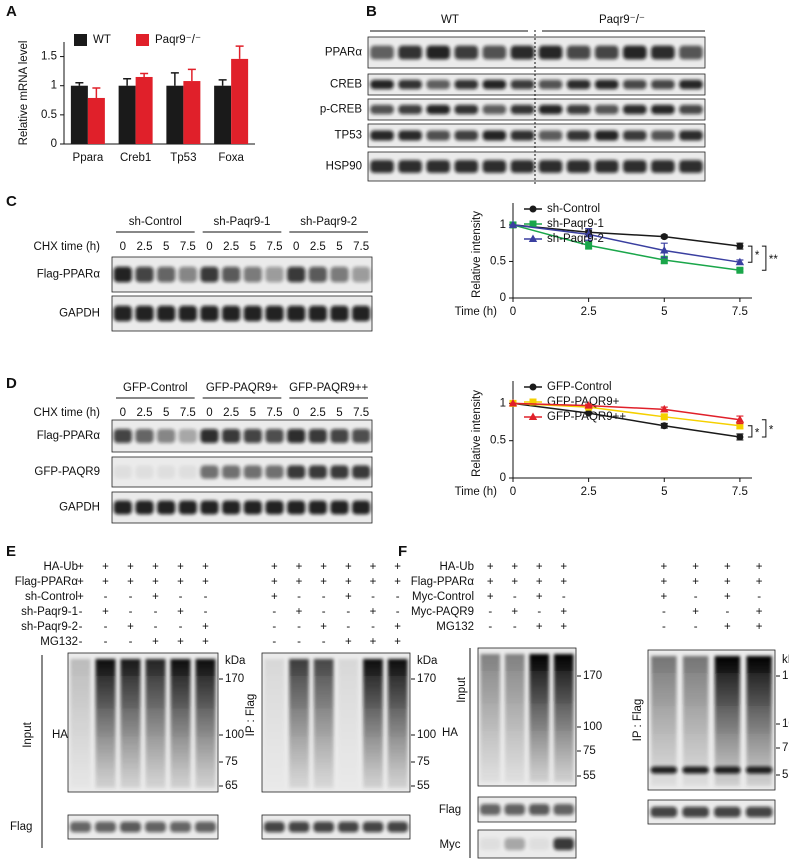 The image size is (789, 860). What do you see at coordinates (234, 735) in the screenshot?
I see `marker-label: 100` at bounding box center [234, 735].